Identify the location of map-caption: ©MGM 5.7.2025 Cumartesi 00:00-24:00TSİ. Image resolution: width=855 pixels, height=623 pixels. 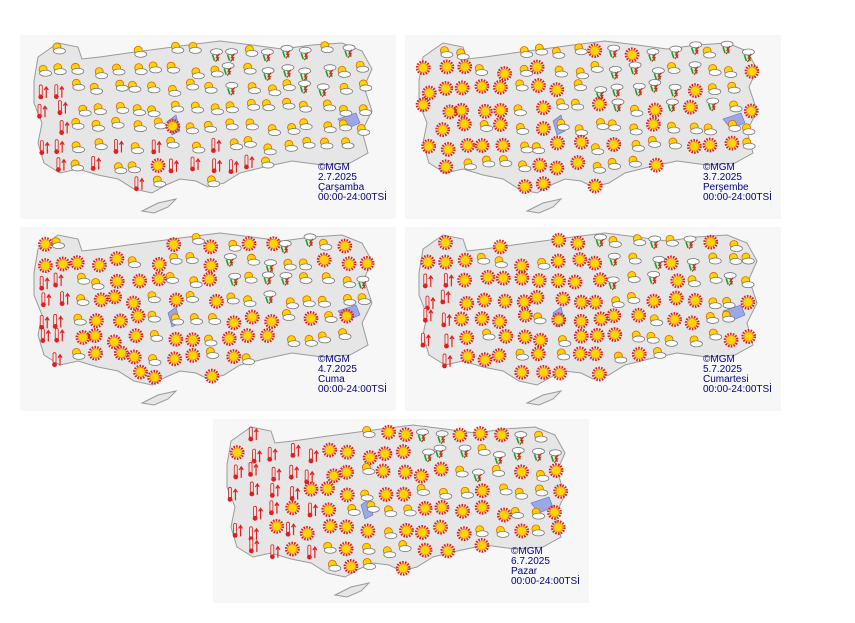
(737, 375).